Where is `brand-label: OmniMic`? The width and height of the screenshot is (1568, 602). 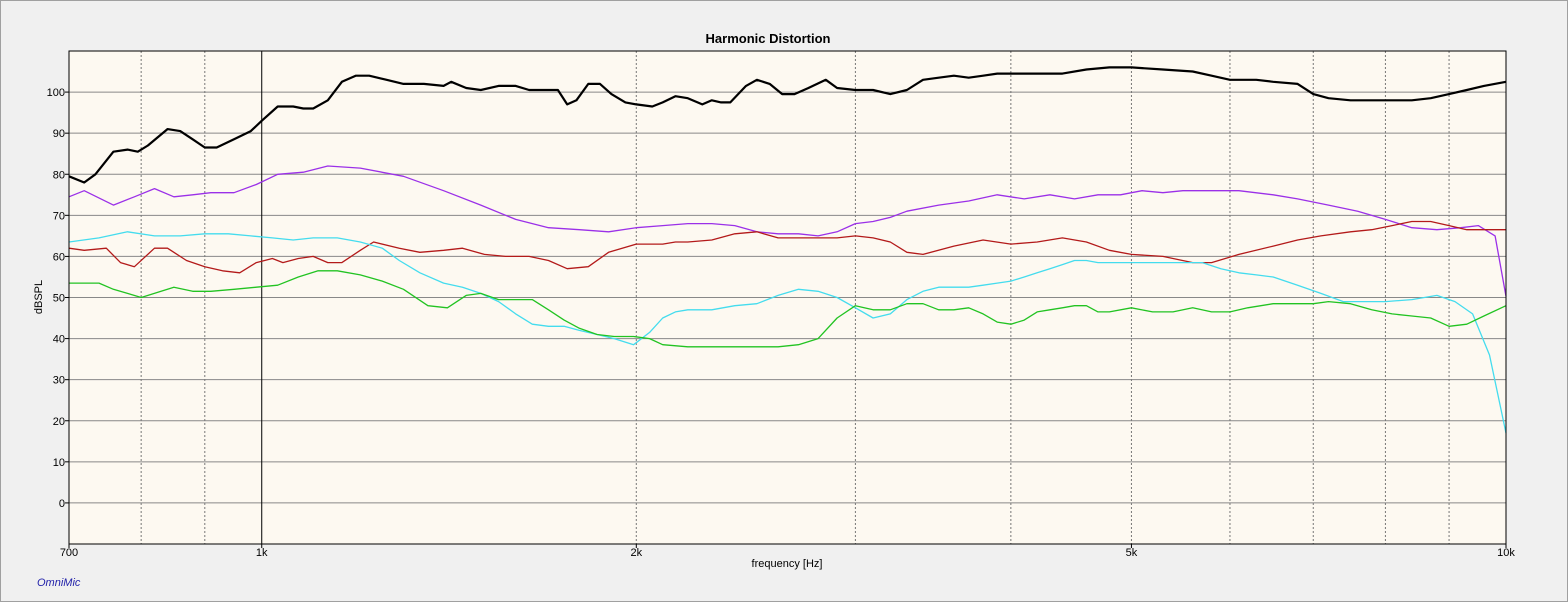
brand-label: OmniMic is located at coordinates (59, 583).